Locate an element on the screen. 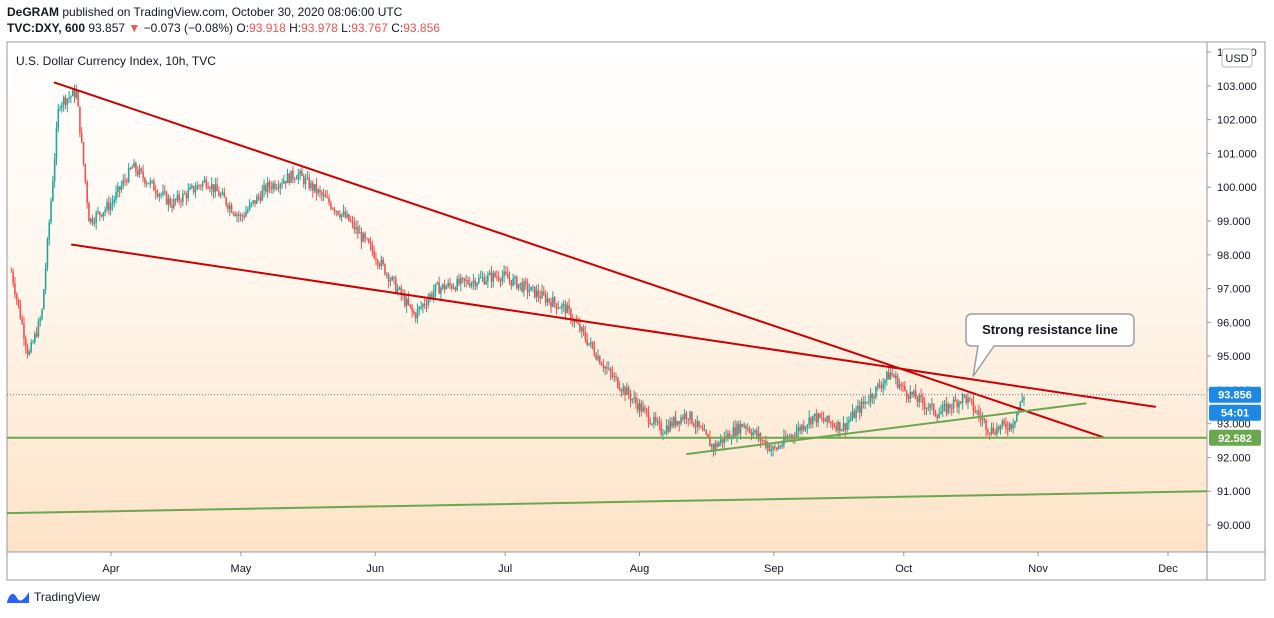  author-name: DeGRAM is located at coordinates (33, 12).